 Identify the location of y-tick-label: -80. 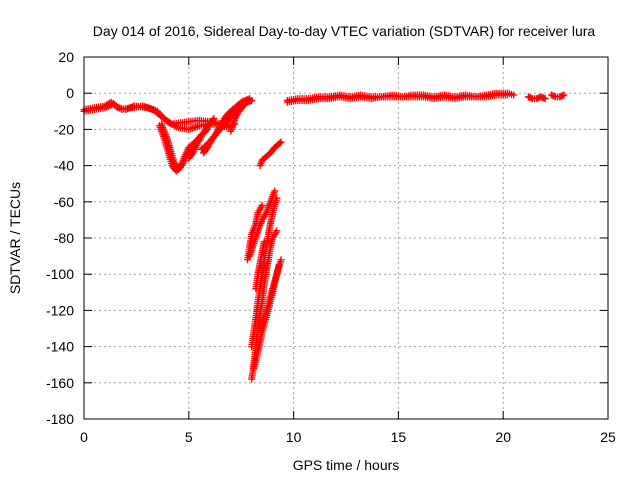
(64, 238).